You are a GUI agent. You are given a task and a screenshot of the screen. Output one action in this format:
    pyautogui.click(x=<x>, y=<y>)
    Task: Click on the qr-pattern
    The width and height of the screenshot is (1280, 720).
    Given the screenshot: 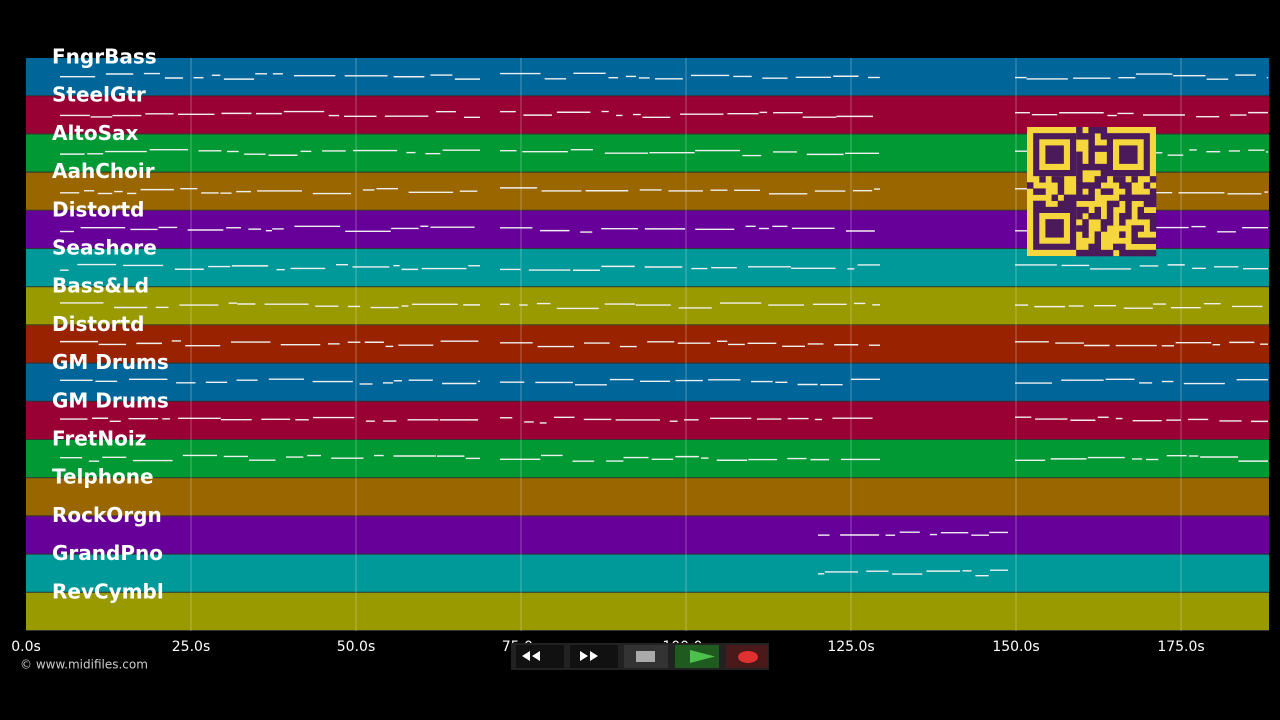 What is the action you would take?
    pyautogui.click(x=1092, y=192)
    